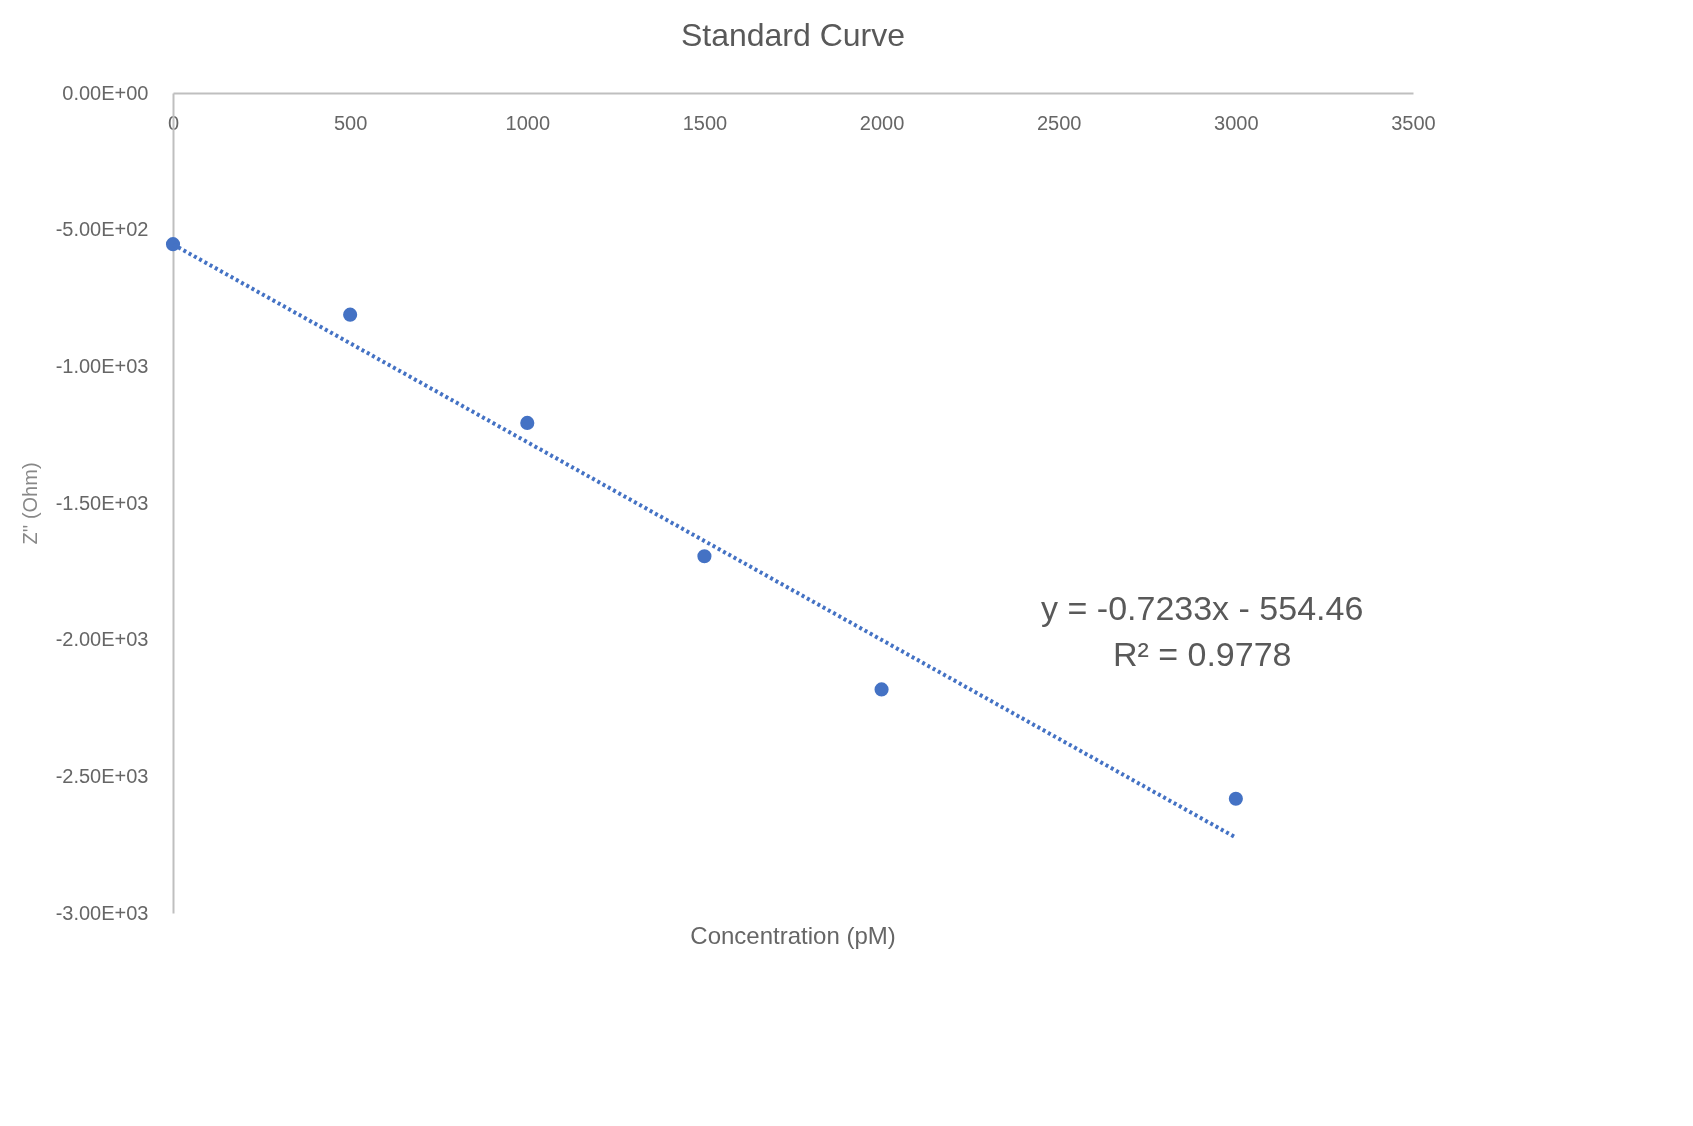 This screenshot has width=1693, height=1126. Describe the element at coordinates (882, 122) in the screenshot. I see `x-tick-label: 2000` at that location.